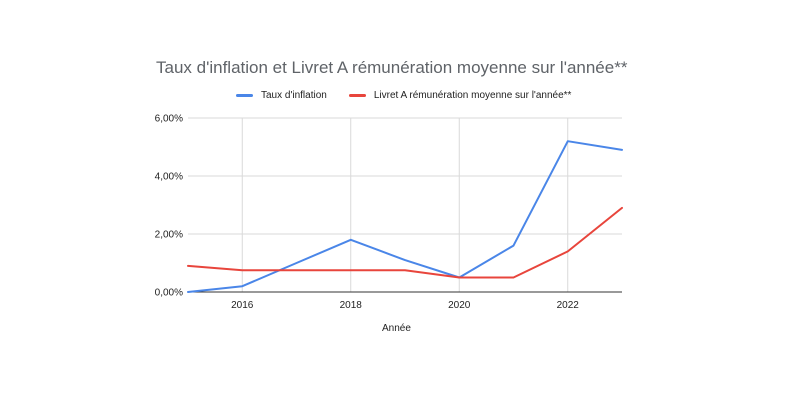  I want to click on x-tick-label: 2020, so click(459, 305).